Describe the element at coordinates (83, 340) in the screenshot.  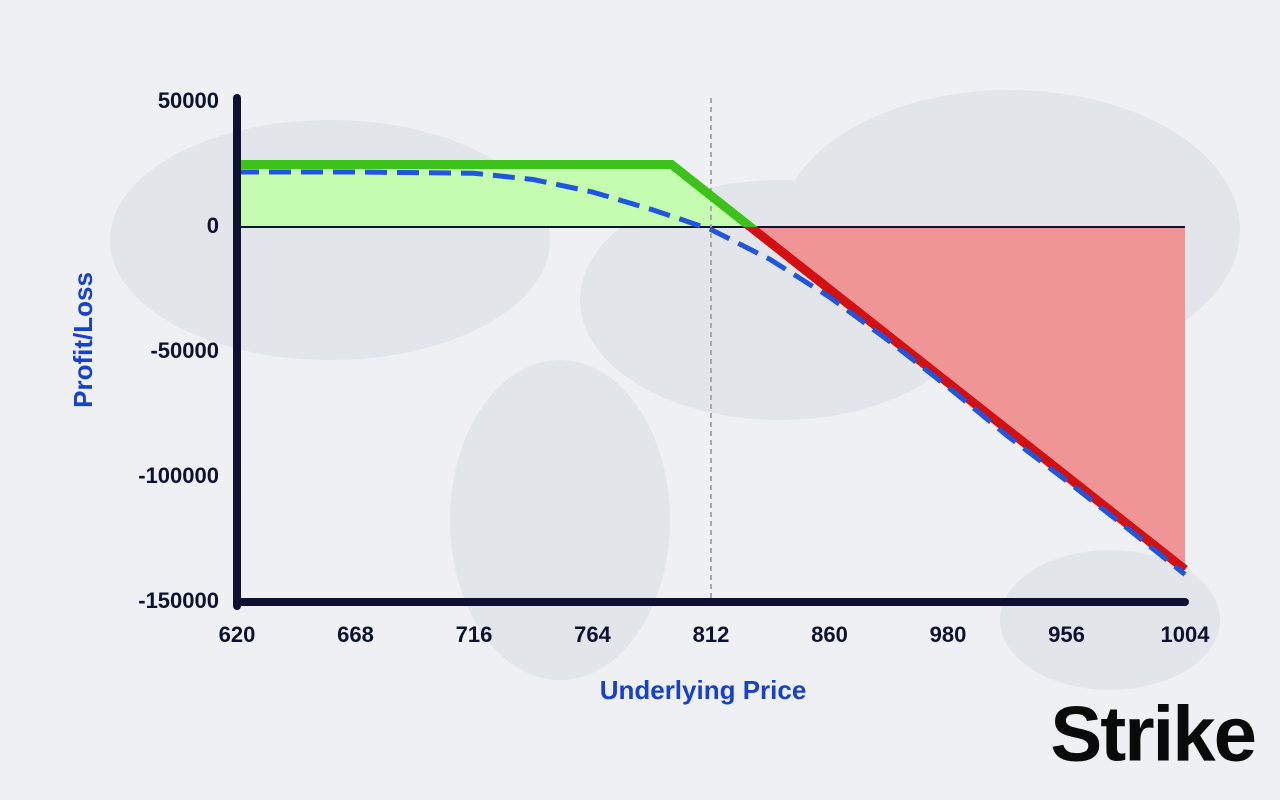
I see `y-axis-title: Profit/Loss` at that location.